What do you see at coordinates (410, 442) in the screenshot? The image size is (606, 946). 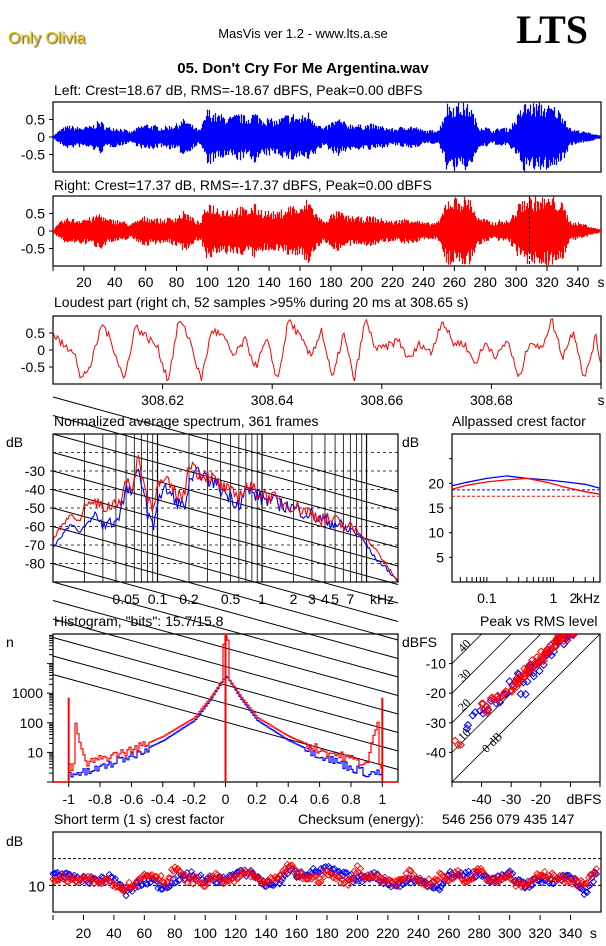 I see `crest-ylabel: dB` at bounding box center [410, 442].